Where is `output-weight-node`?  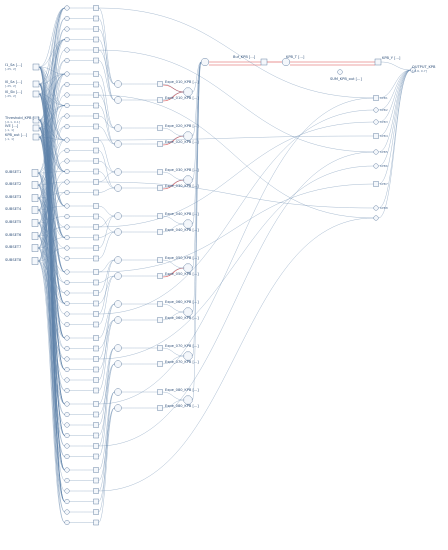
output-weight-node is located at coordinates (376, 98).